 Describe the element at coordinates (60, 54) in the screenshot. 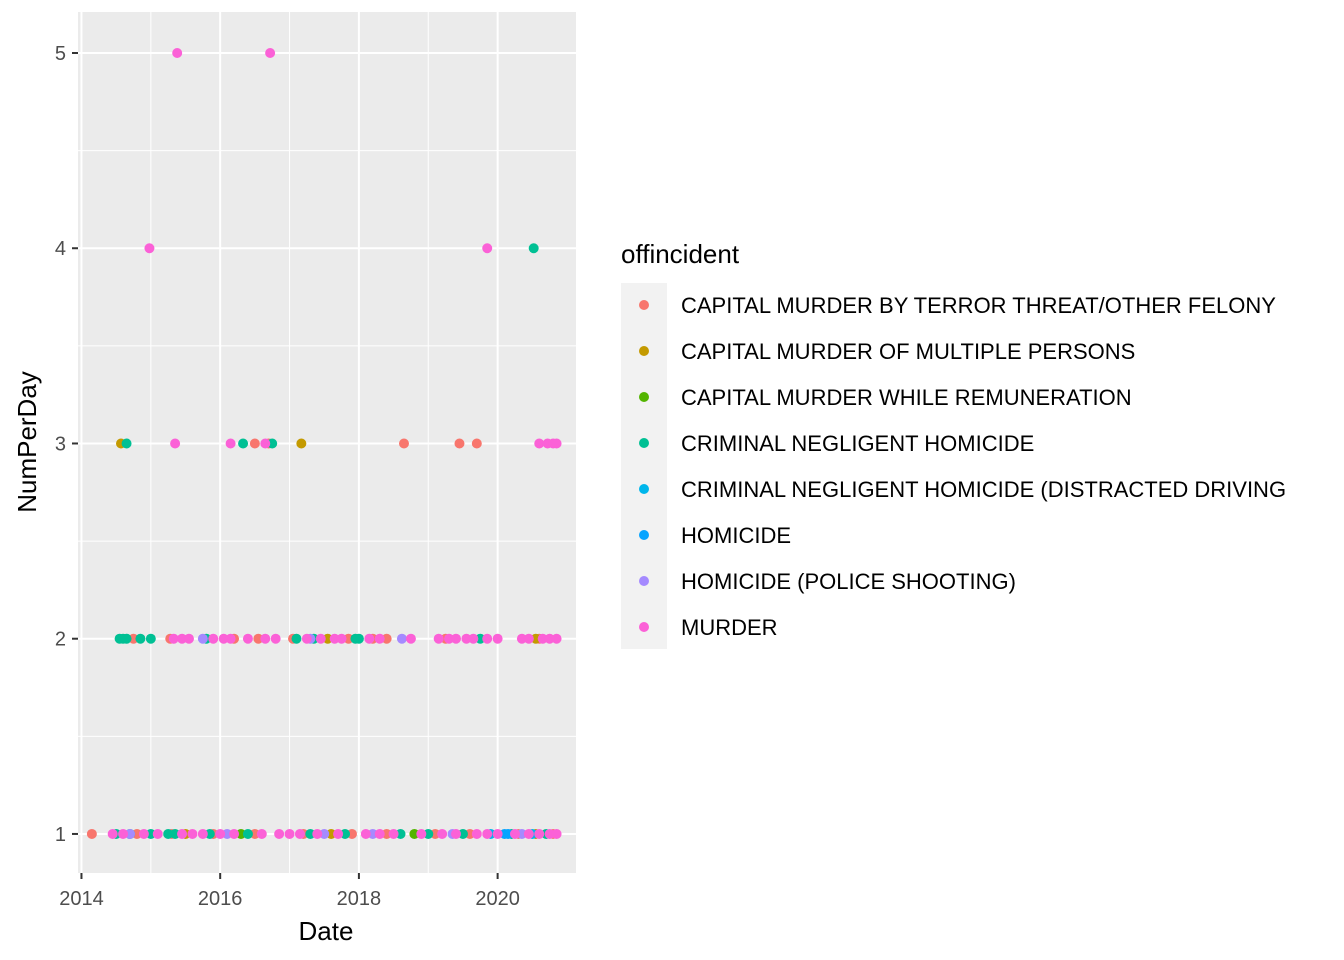

I see `y-tick-label: 5` at that location.